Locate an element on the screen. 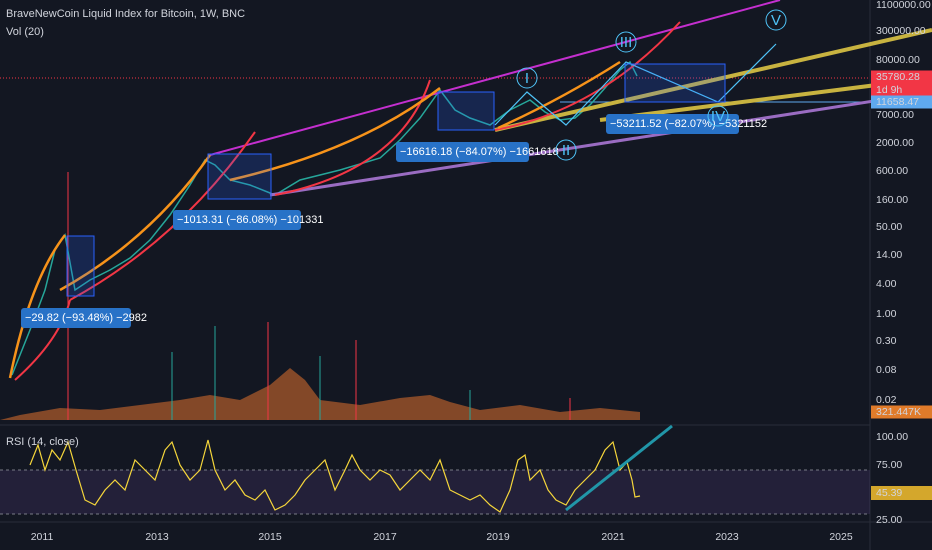 Image resolution: width=932 pixels, height=550 pixels. time-tick-label: 2019 is located at coordinates (498, 537).